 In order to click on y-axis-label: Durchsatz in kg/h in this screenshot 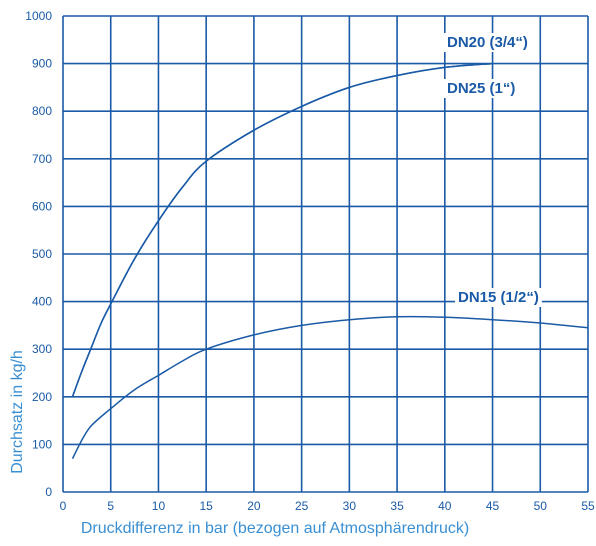, I will do `click(17, 412)`.